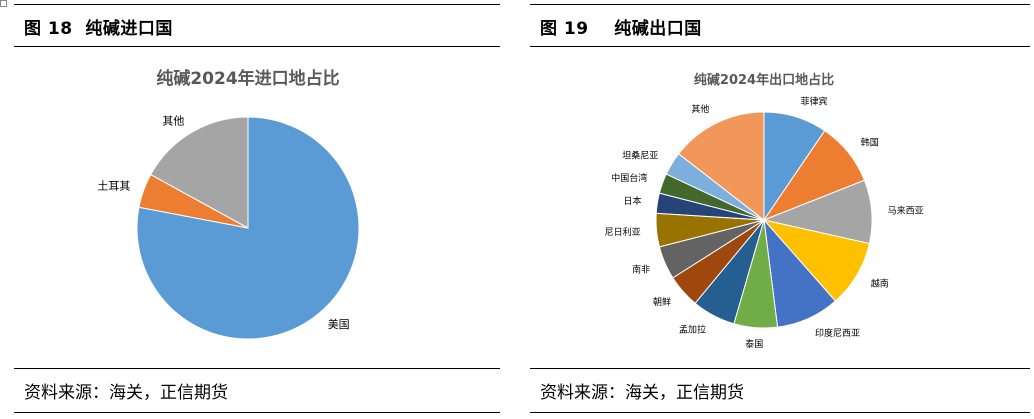 This screenshot has width=1034, height=419. Describe the element at coordinates (870, 143) in the screenshot. I see `slice-label: 韩国` at that location.